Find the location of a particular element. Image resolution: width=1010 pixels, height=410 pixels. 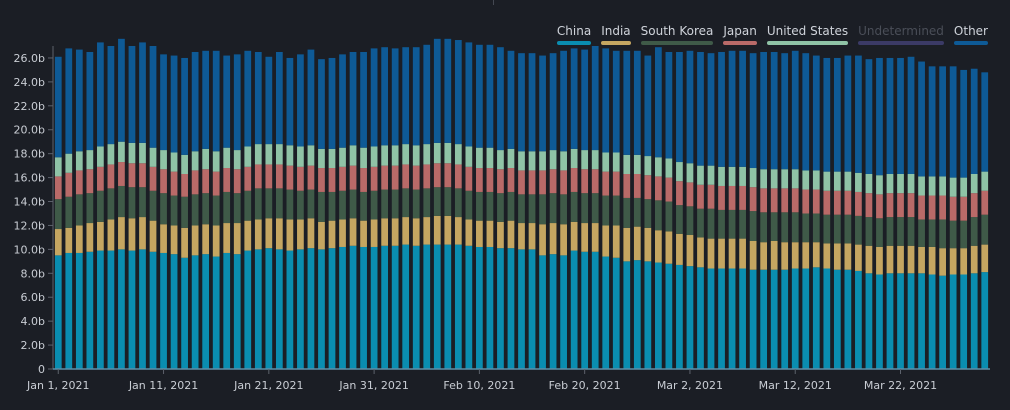

legend-item-other: Other is located at coordinates (970, 34).